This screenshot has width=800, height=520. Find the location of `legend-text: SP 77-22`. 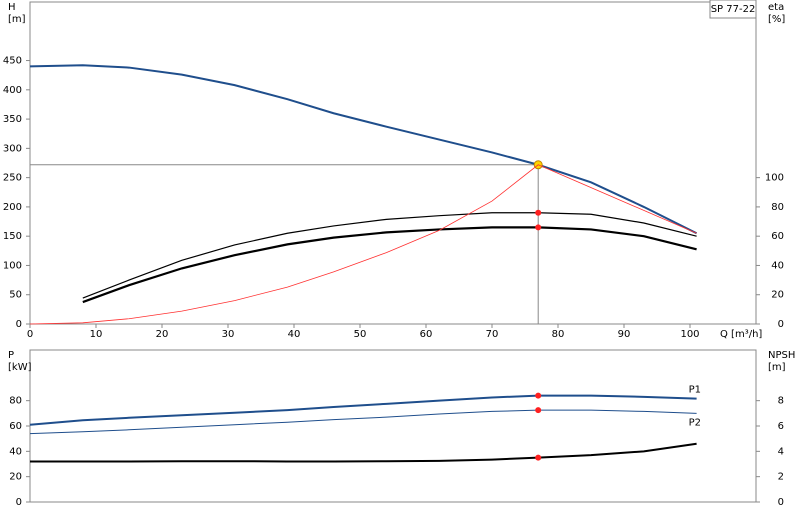

legend-text: SP 77-22 is located at coordinates (733, 9).